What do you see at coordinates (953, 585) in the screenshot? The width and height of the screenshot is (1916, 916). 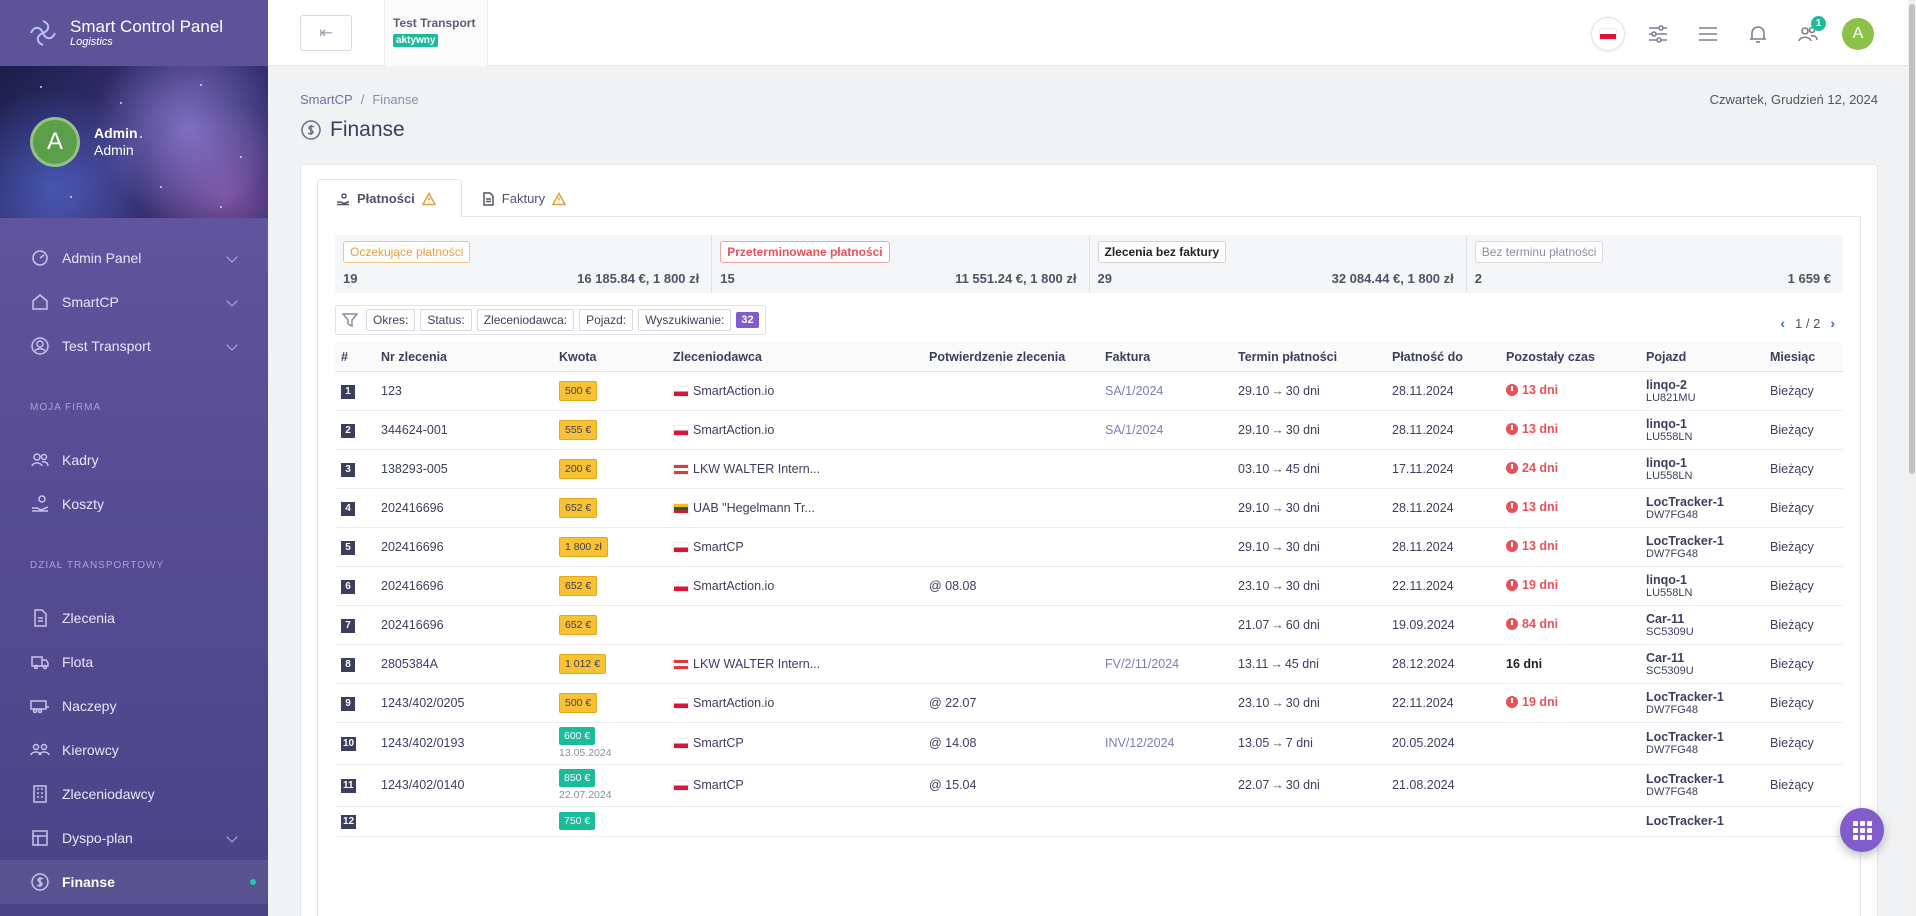 I see `order-confirmation: @ 08.08` at bounding box center [953, 585].